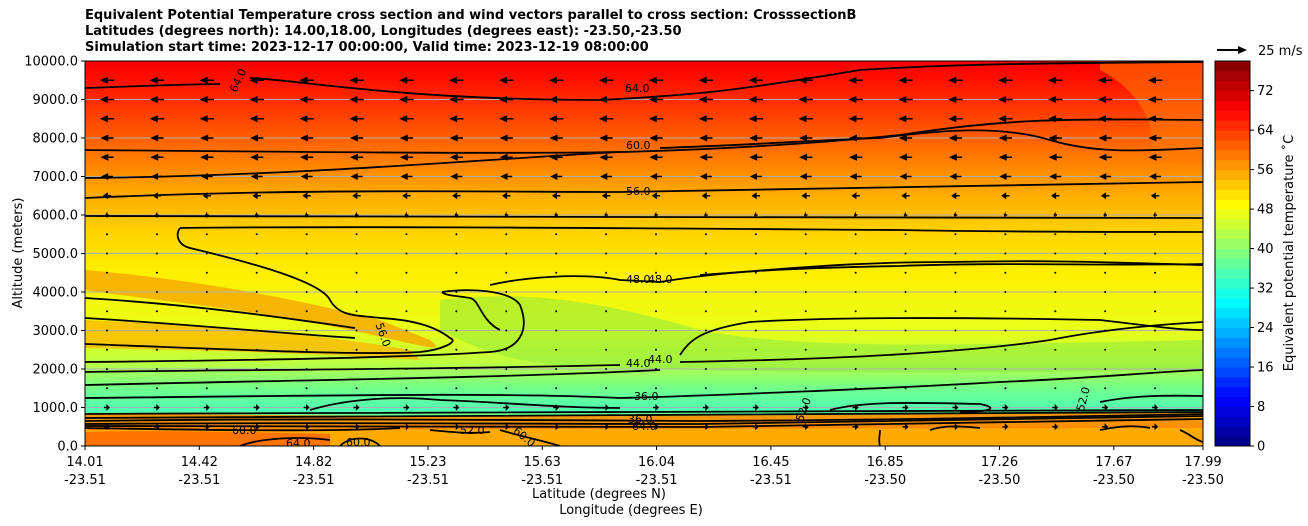  I want to click on contour-label: 44.0, so click(638, 363).